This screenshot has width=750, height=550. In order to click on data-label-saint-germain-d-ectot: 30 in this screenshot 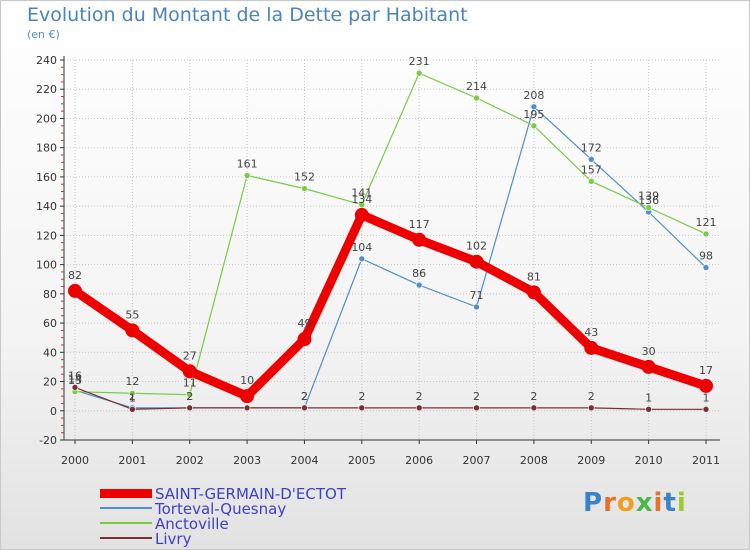, I will do `click(649, 351)`.